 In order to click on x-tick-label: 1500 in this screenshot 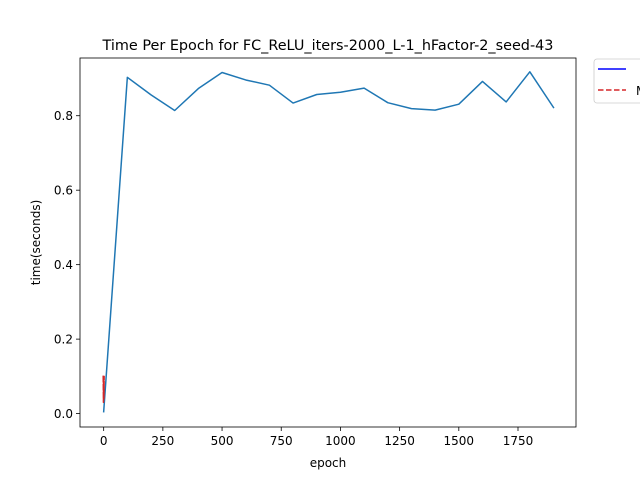, I will do `click(459, 441)`.